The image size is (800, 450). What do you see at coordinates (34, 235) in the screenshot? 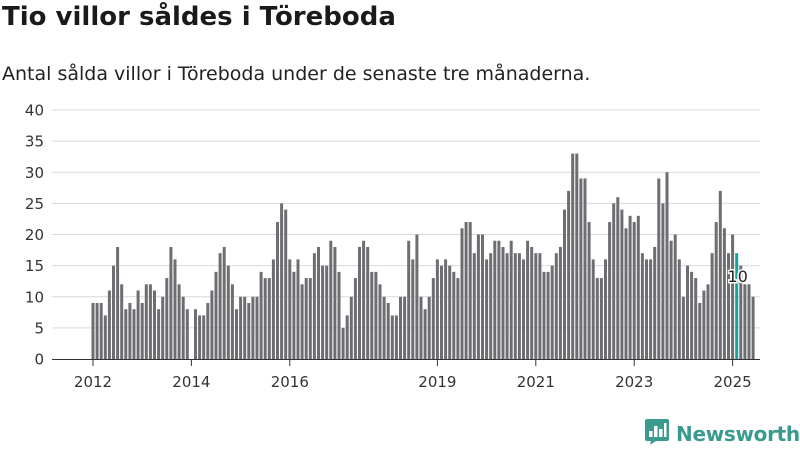
I see `y-axis-ticks: 0 5 10 15 20 25 30 35 40` at bounding box center [34, 235].